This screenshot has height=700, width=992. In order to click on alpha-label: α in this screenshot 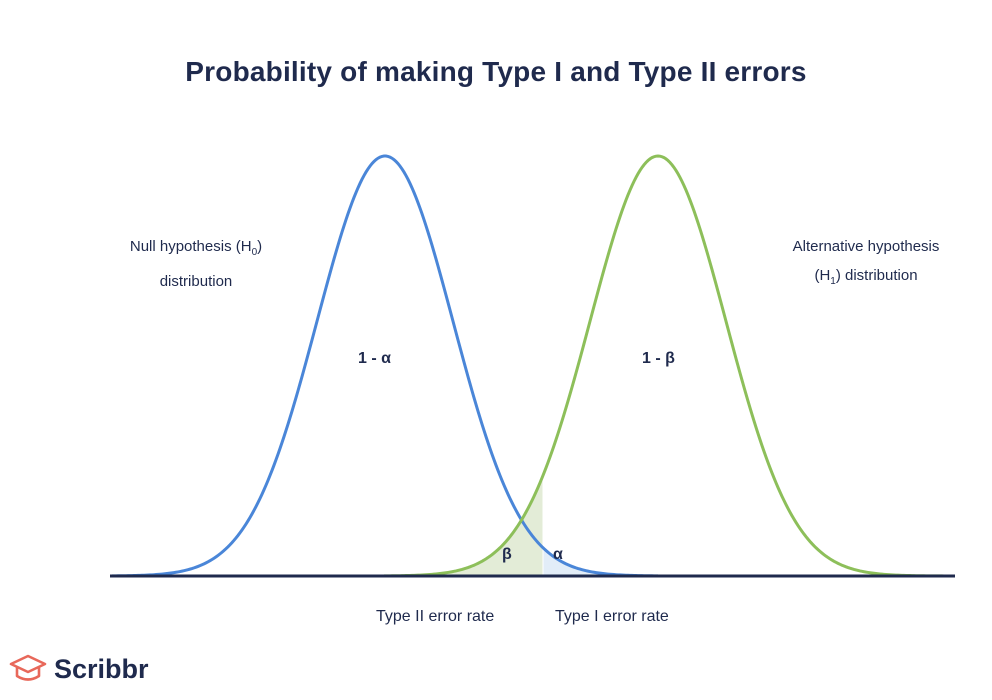, I will do `click(558, 554)`.